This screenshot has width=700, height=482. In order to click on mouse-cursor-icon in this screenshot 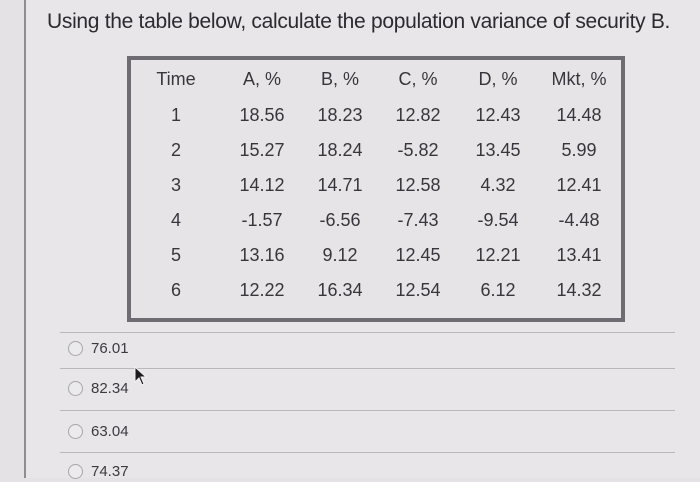, I will do `click(141, 376)`.